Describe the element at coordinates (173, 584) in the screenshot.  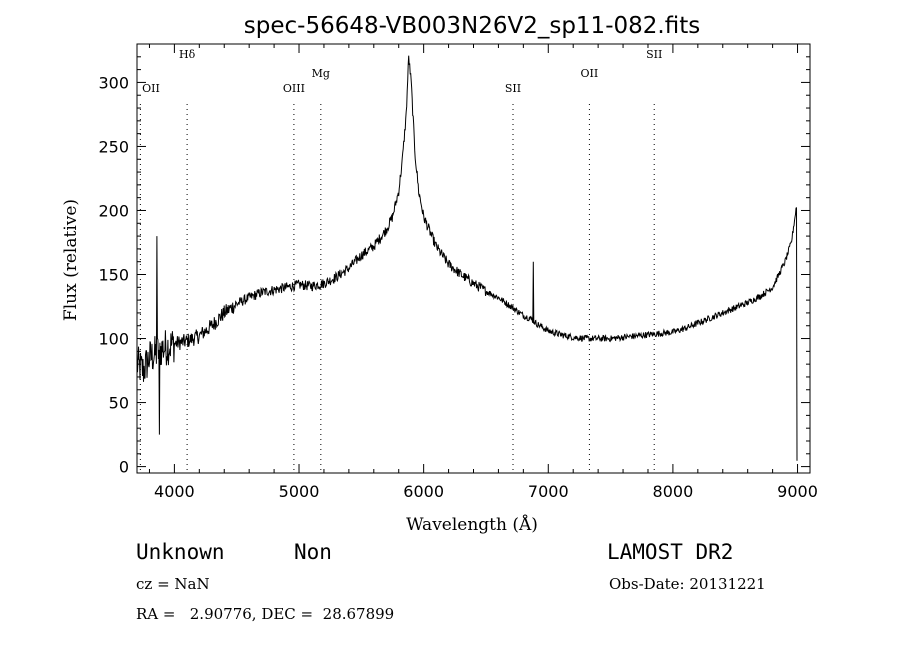
I see `redshift-text: cz = NaN` at that location.